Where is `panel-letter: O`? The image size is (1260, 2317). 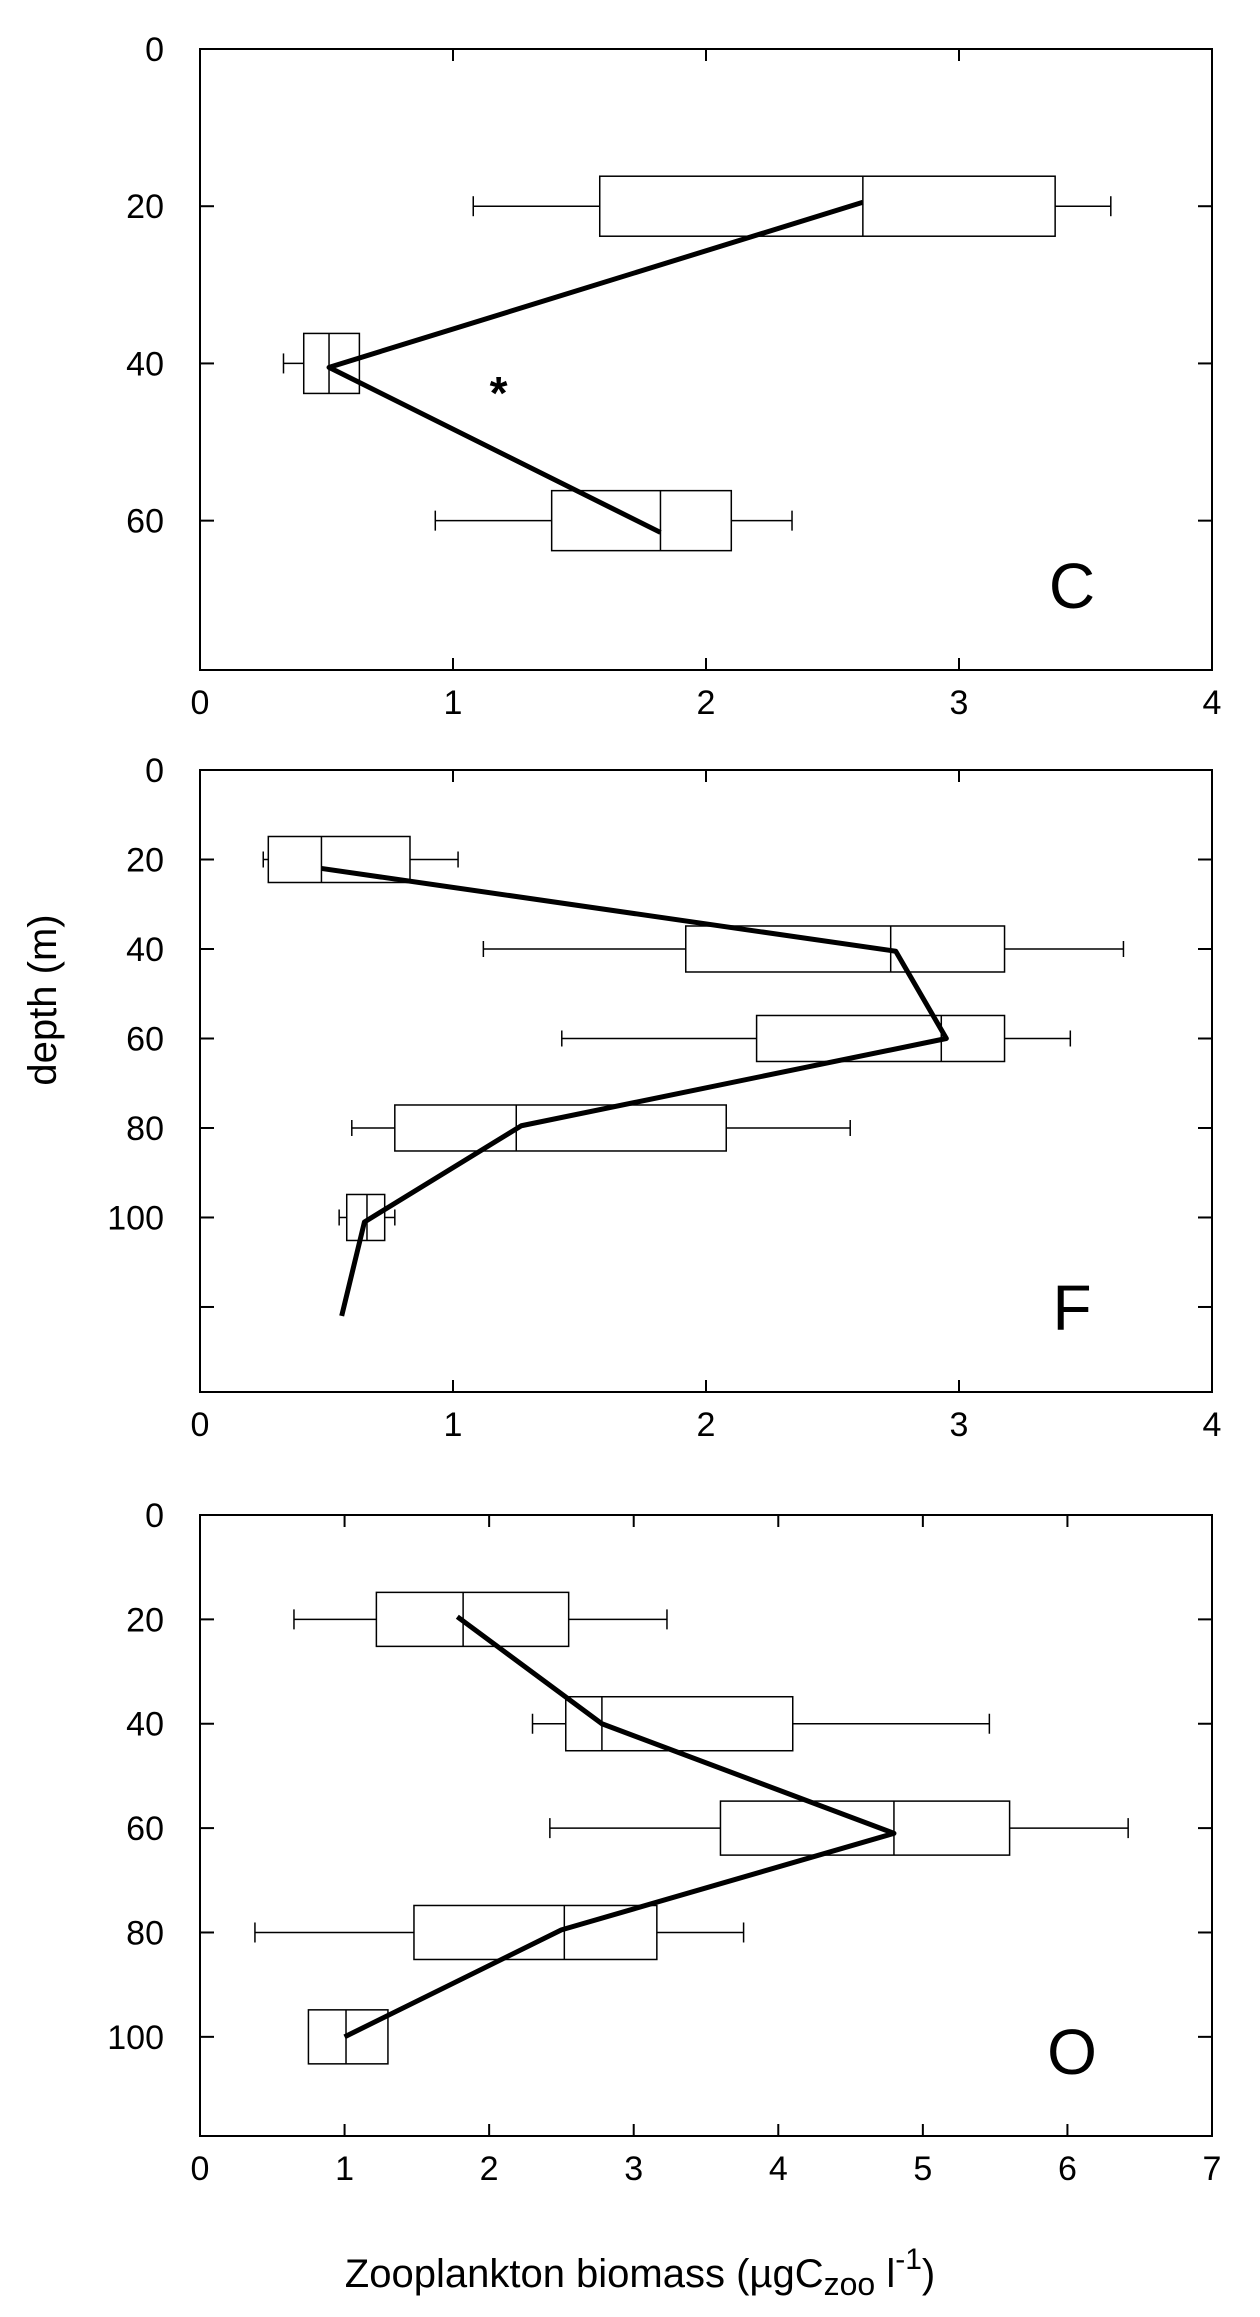
panel-letter: O is located at coordinates (1072, 2052).